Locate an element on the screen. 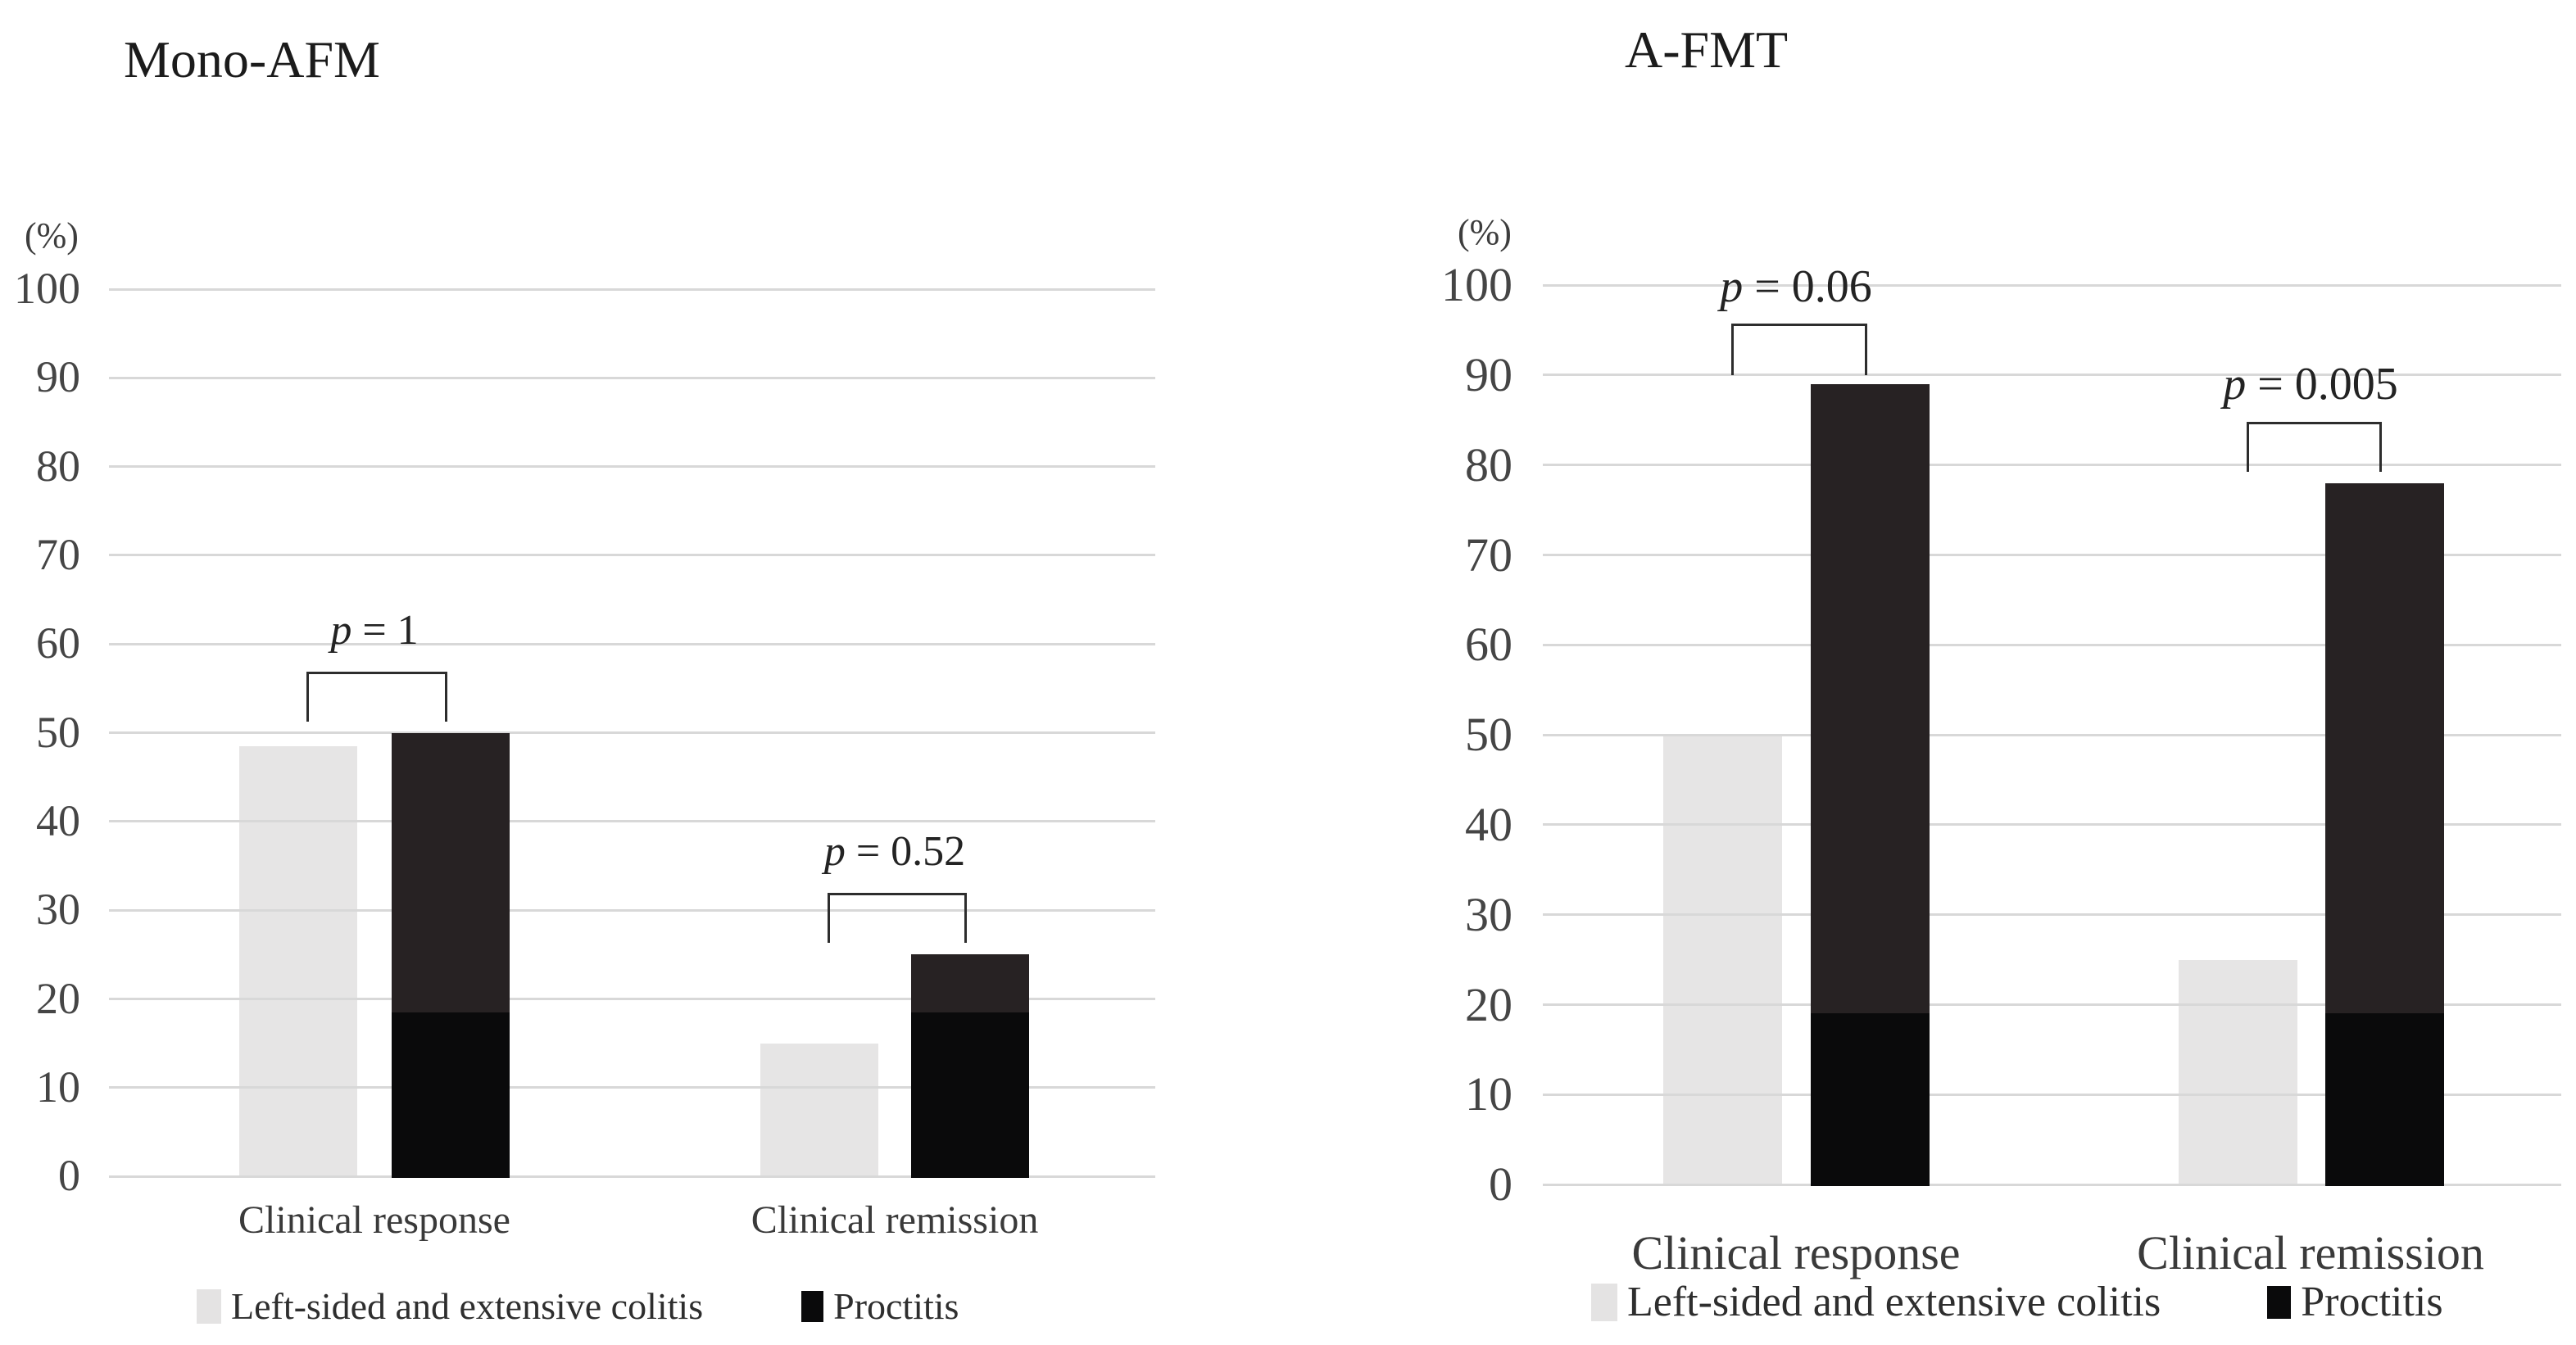 The width and height of the screenshot is (2576, 1345). p-value-label: p = 0.06 is located at coordinates (1796, 286).